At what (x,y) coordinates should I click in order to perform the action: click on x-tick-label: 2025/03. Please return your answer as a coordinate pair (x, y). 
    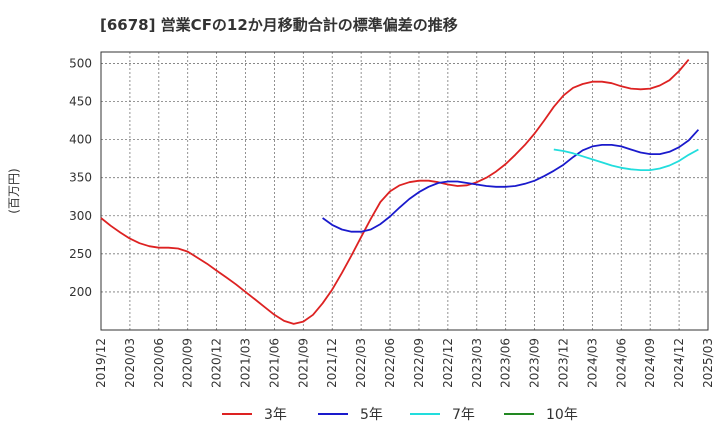
    Looking at the image, I should click on (708, 363).